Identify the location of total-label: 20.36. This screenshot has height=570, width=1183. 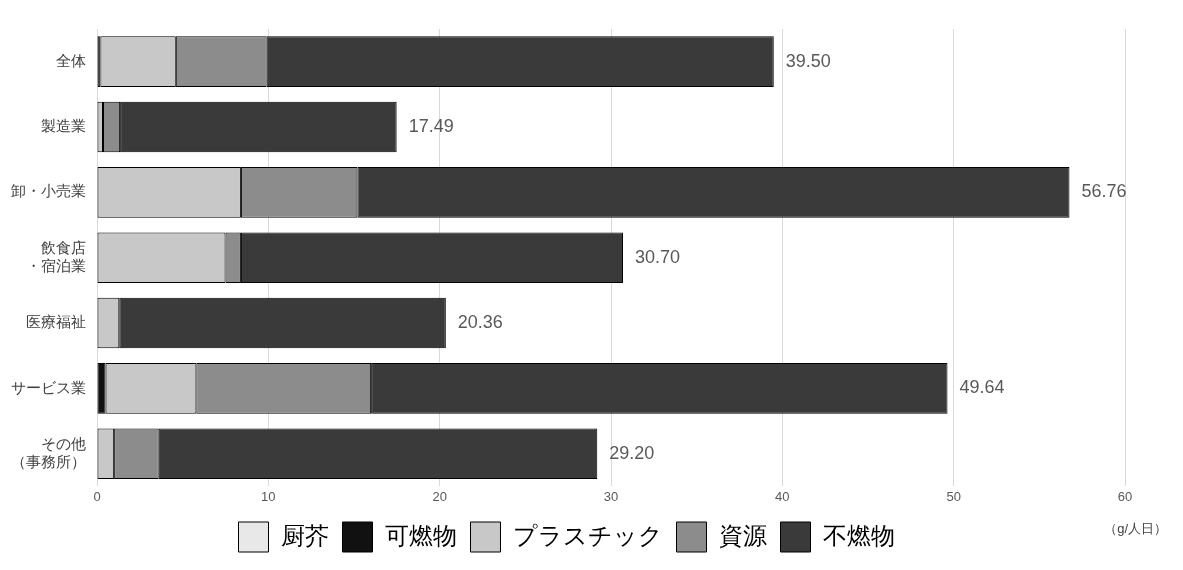
(480, 322).